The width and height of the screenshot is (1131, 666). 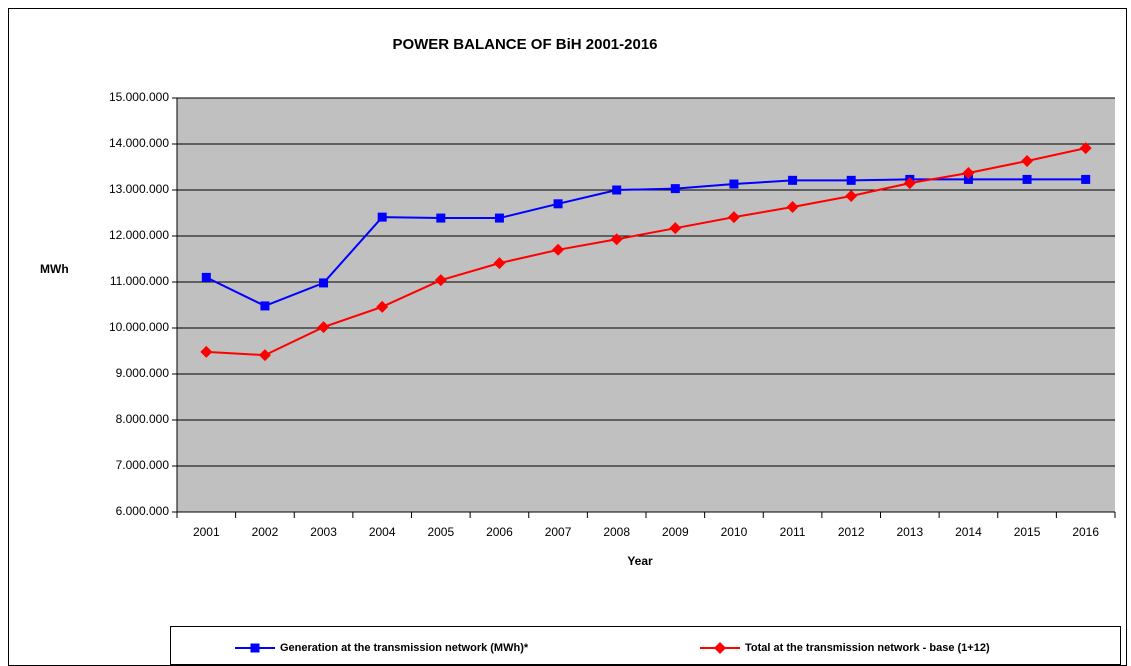 I want to click on x-tick-label: 2007, so click(x=558, y=532).